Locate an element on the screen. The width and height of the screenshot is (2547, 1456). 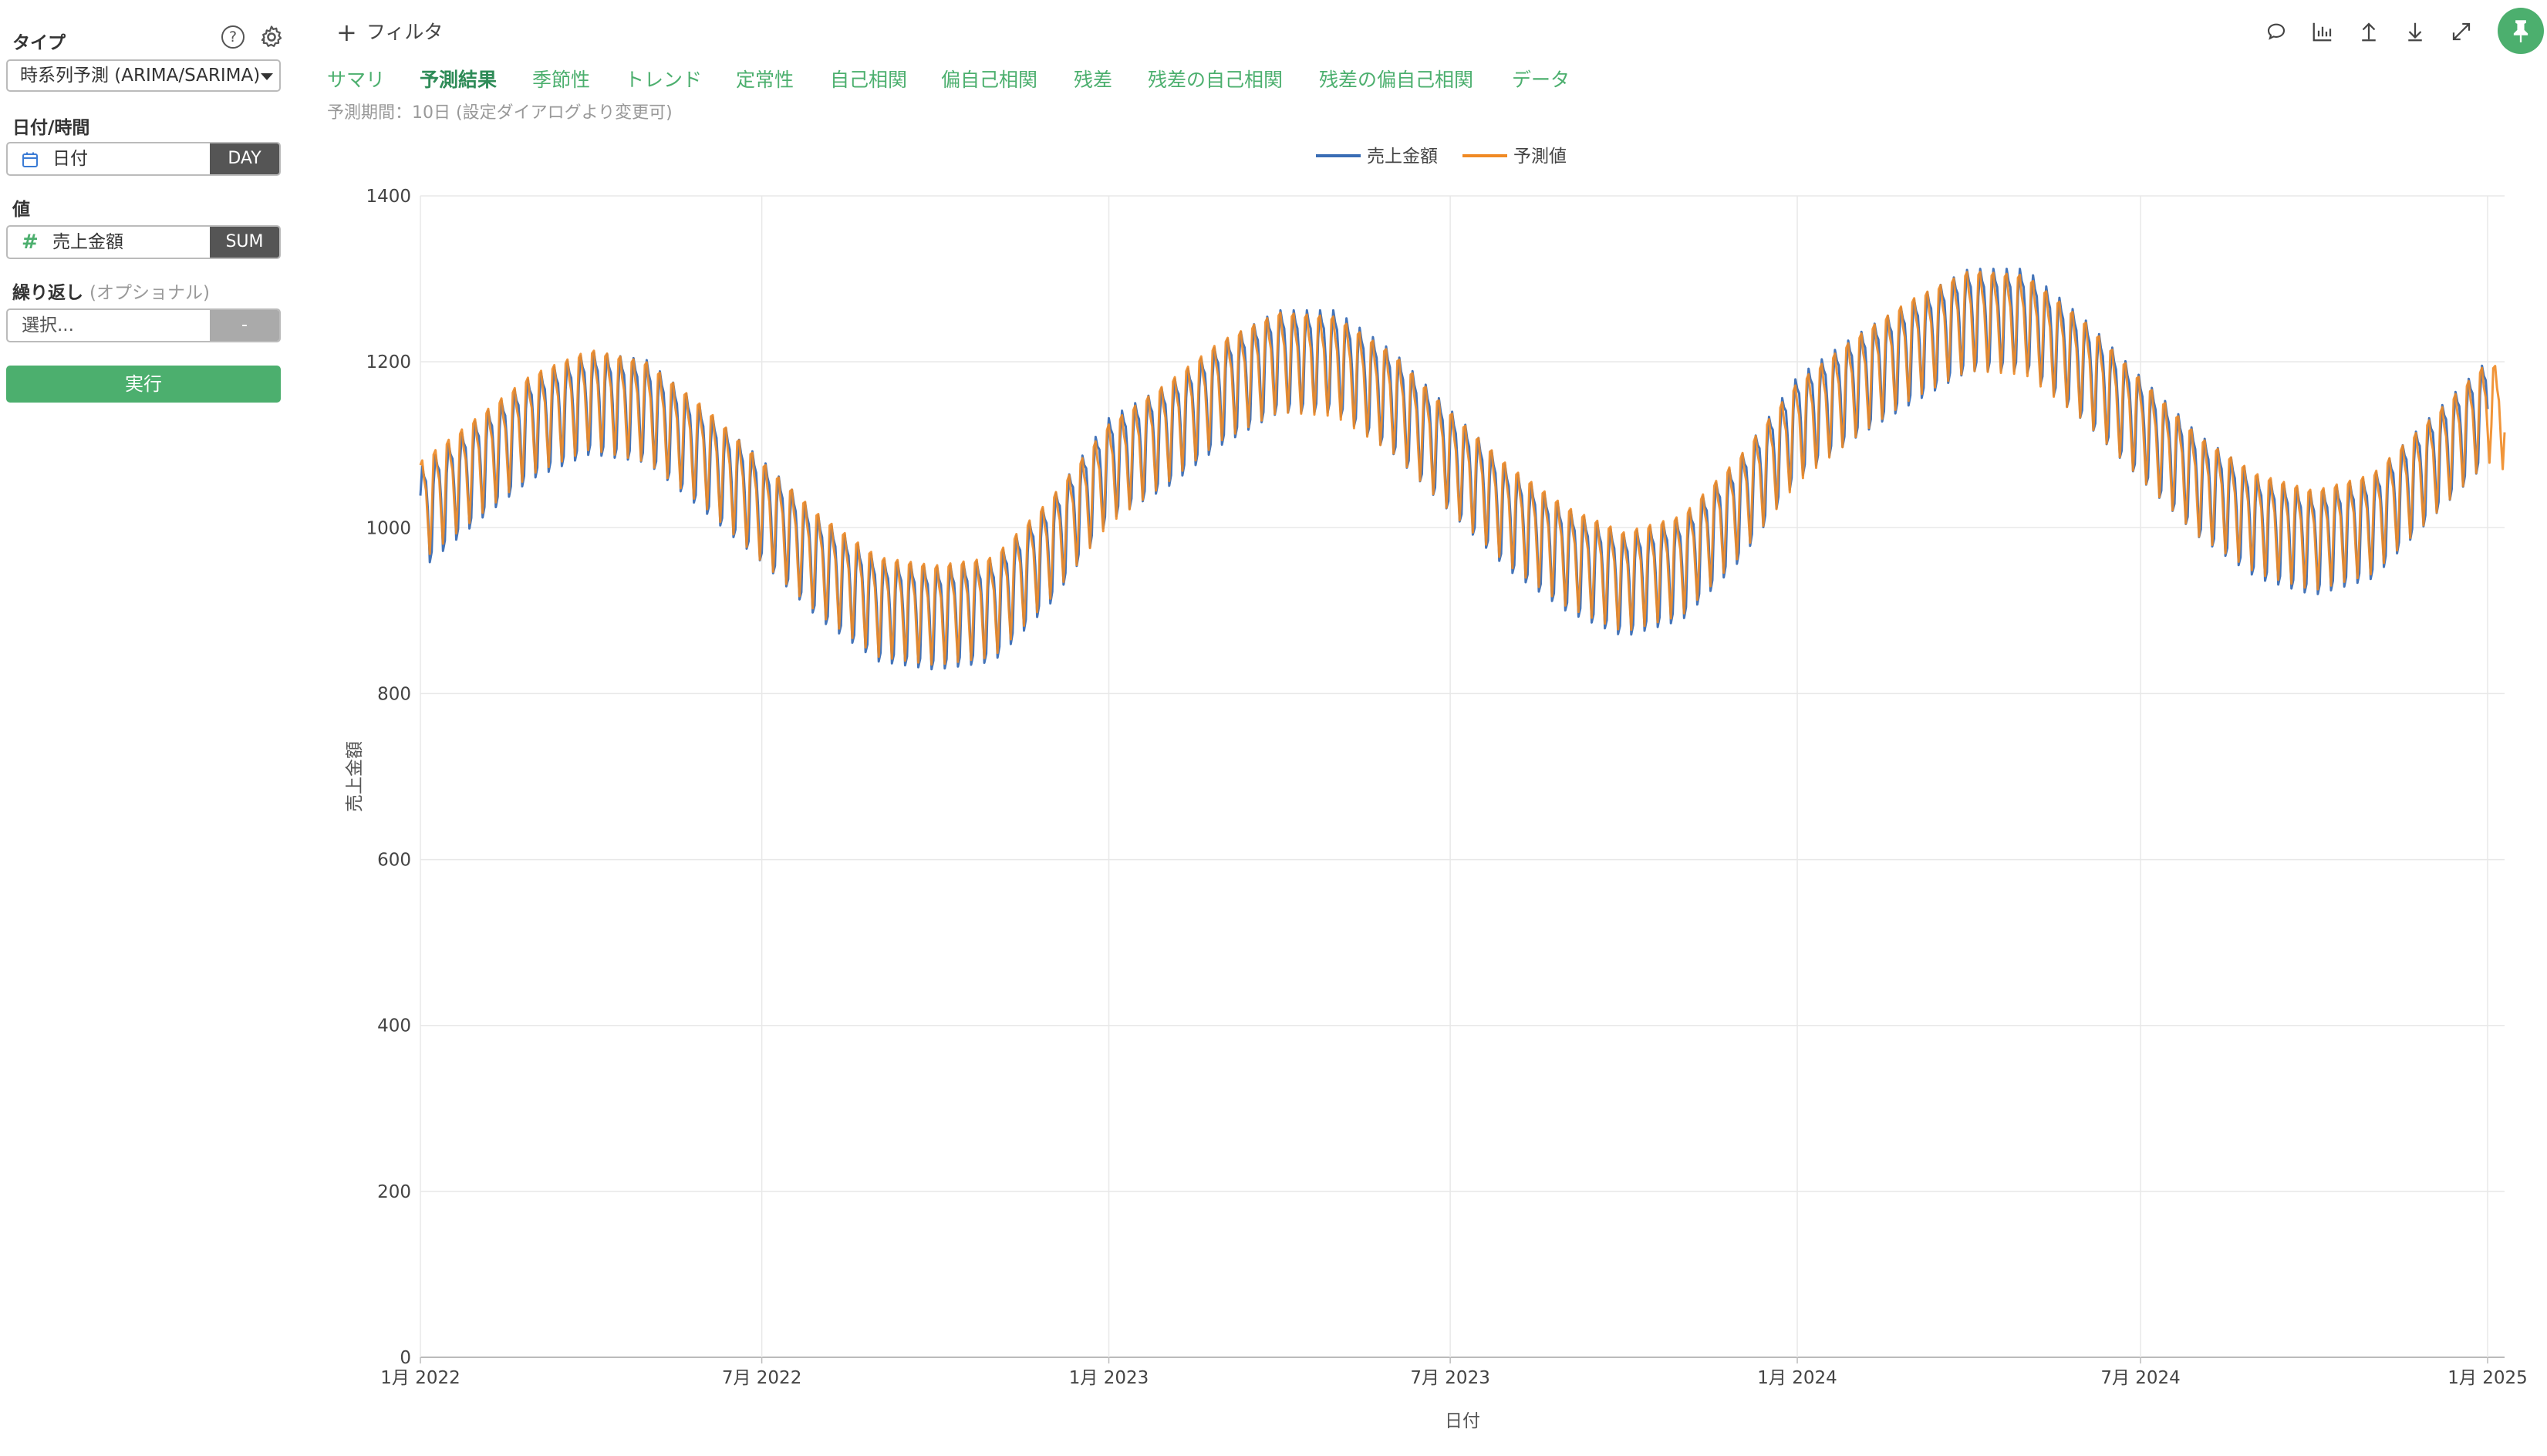
pin-button is located at coordinates (2521, 31).